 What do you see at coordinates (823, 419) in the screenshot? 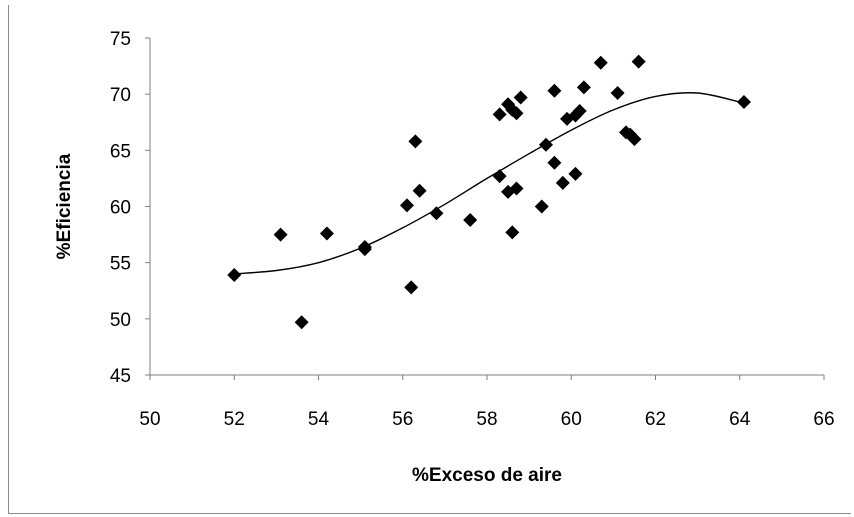
I see `x-tick-label: 66` at bounding box center [823, 419].